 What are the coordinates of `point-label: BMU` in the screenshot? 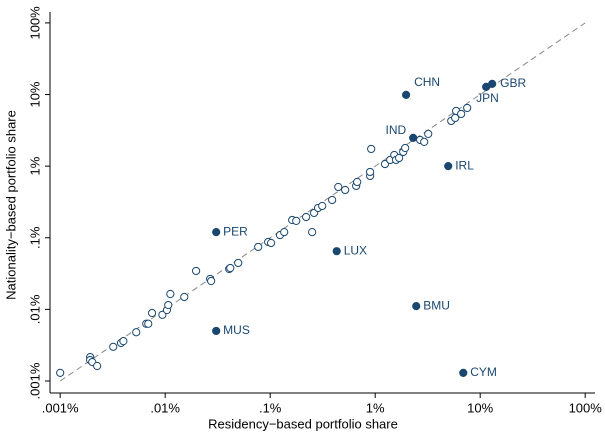 It's located at (436, 305).